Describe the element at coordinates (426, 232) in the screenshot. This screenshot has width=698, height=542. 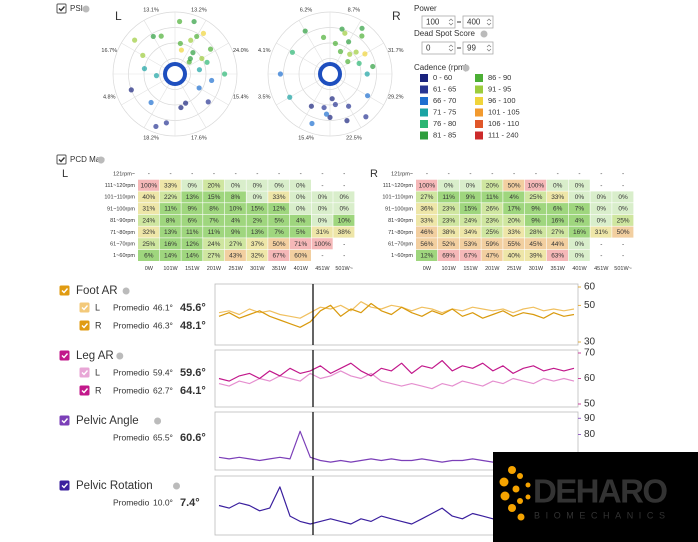
I see `cell-value: 46%` at that location.